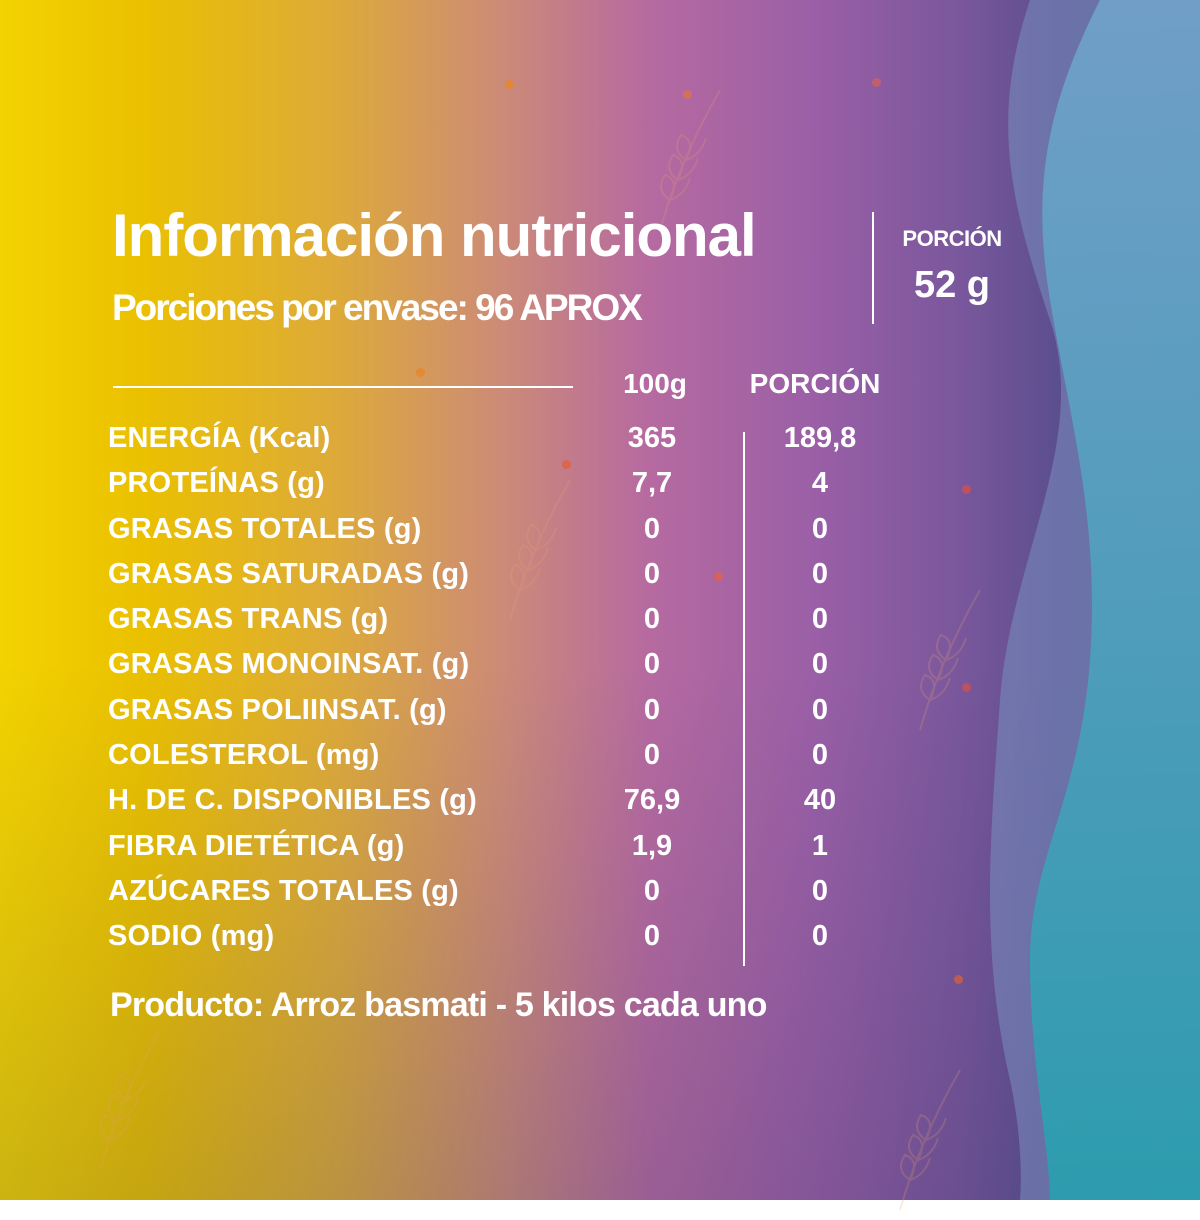  I want to click on nutrient-label: GRASAS TOTALES (g), so click(265, 528).